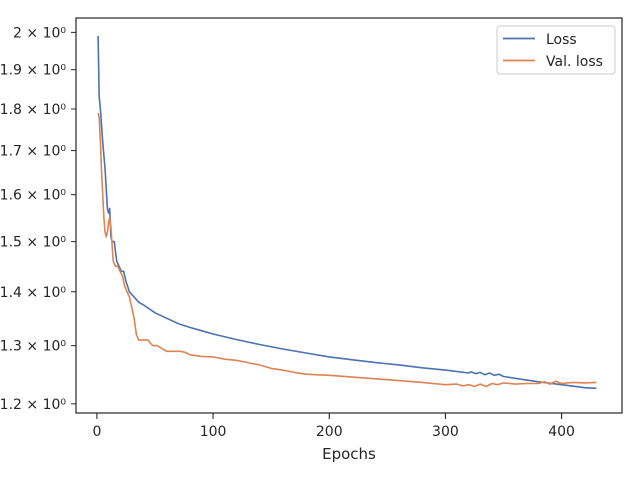  I want to click on x-axis: 0 100 200 300 400, so click(333, 426).